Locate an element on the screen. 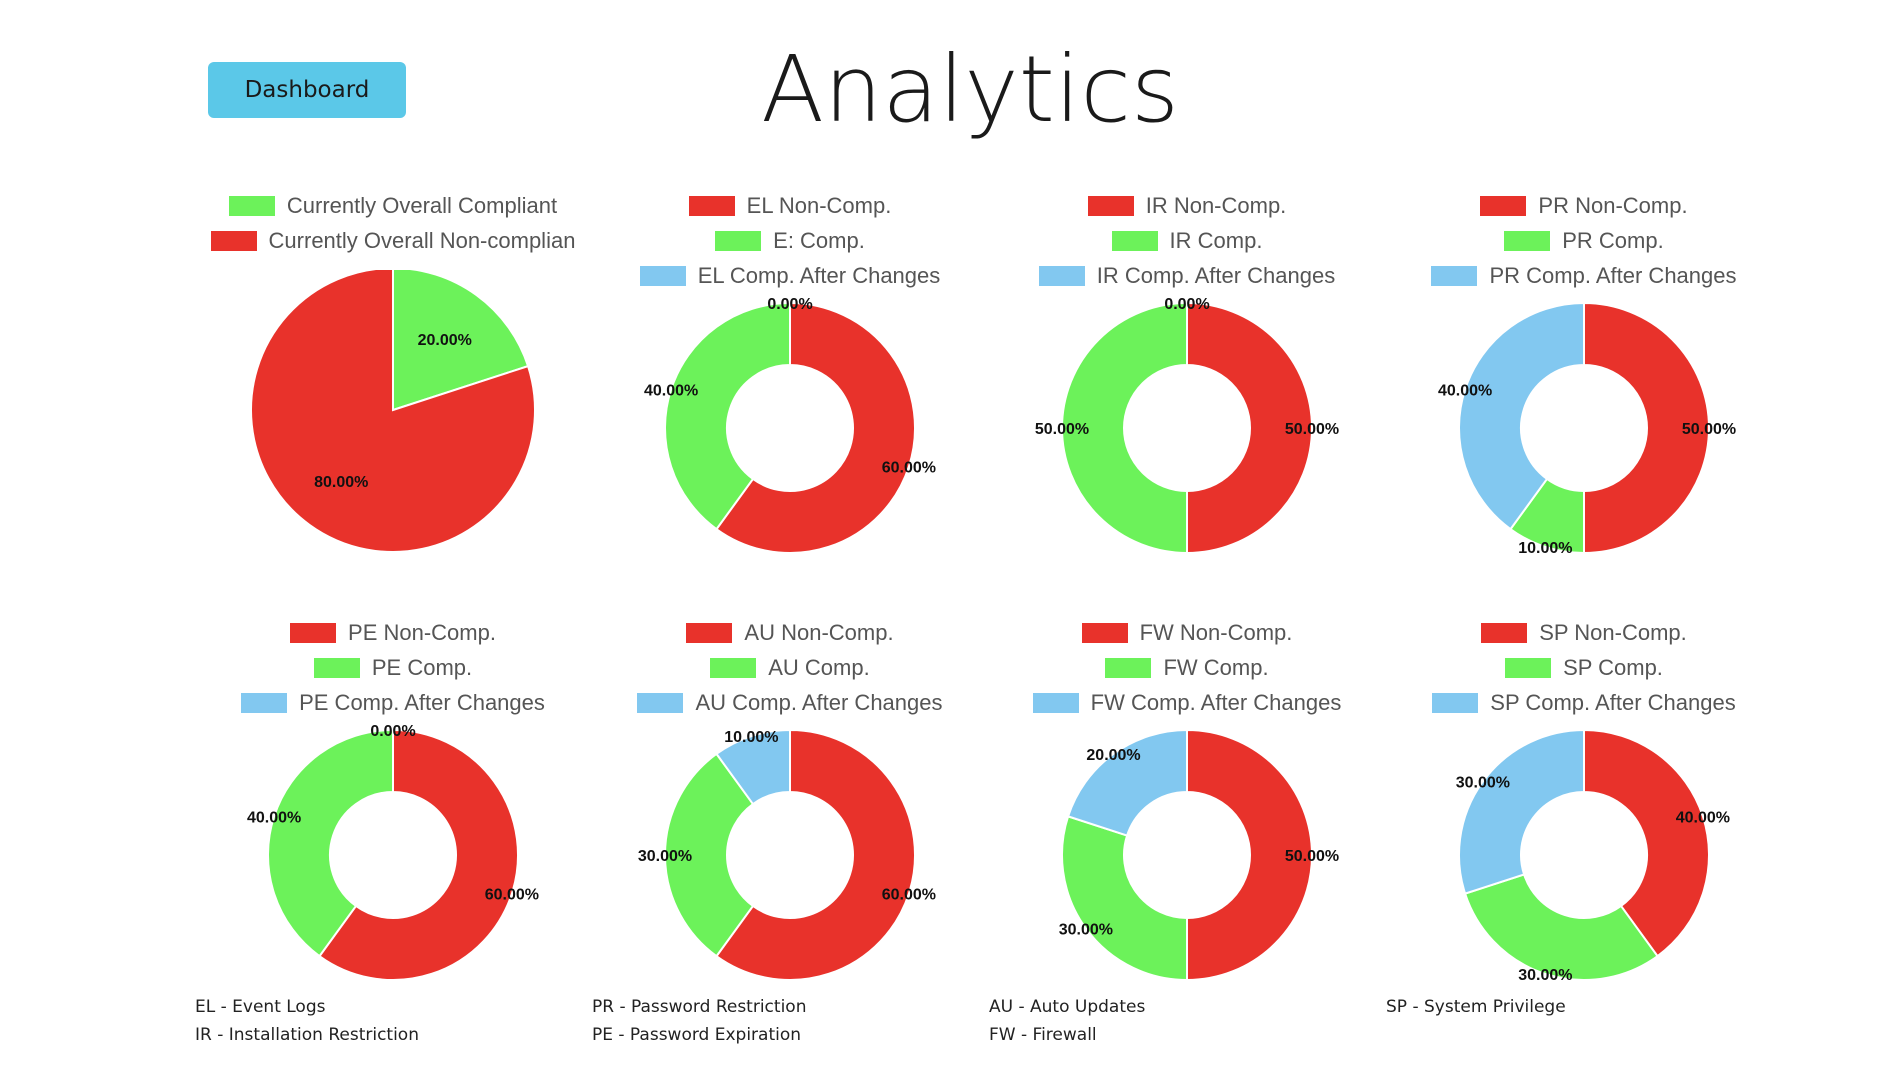 The height and width of the screenshot is (1070, 1900). legend-item: PE Comp. is located at coordinates (393, 667).